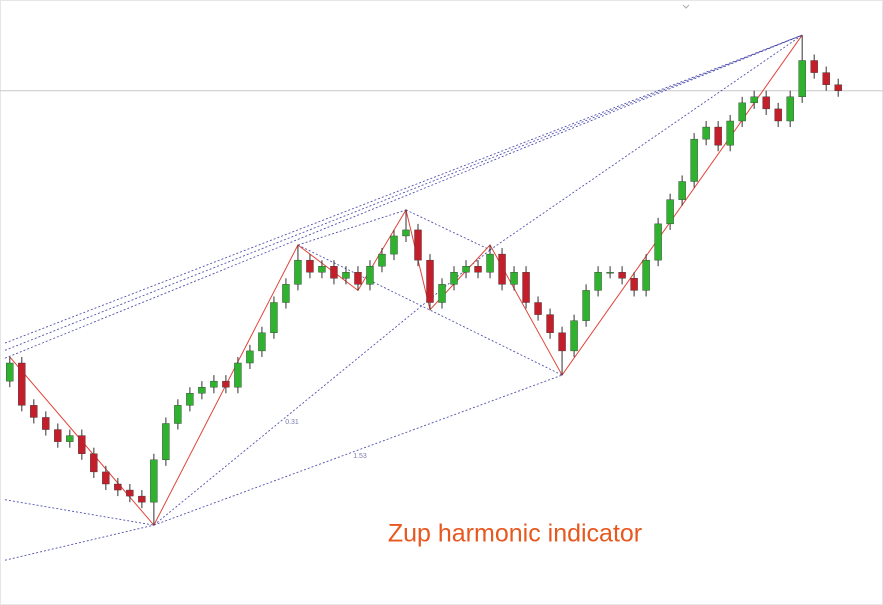 This screenshot has height=605, width=883. I want to click on ratio-label: 0.31, so click(292, 422).